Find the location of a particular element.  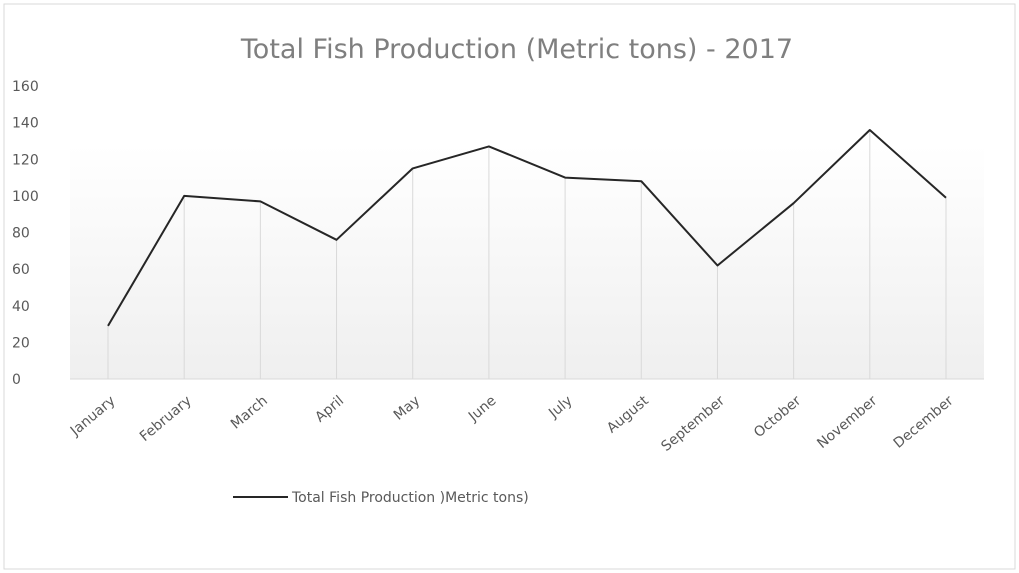

y-tick-label: 0 is located at coordinates (16, 380).